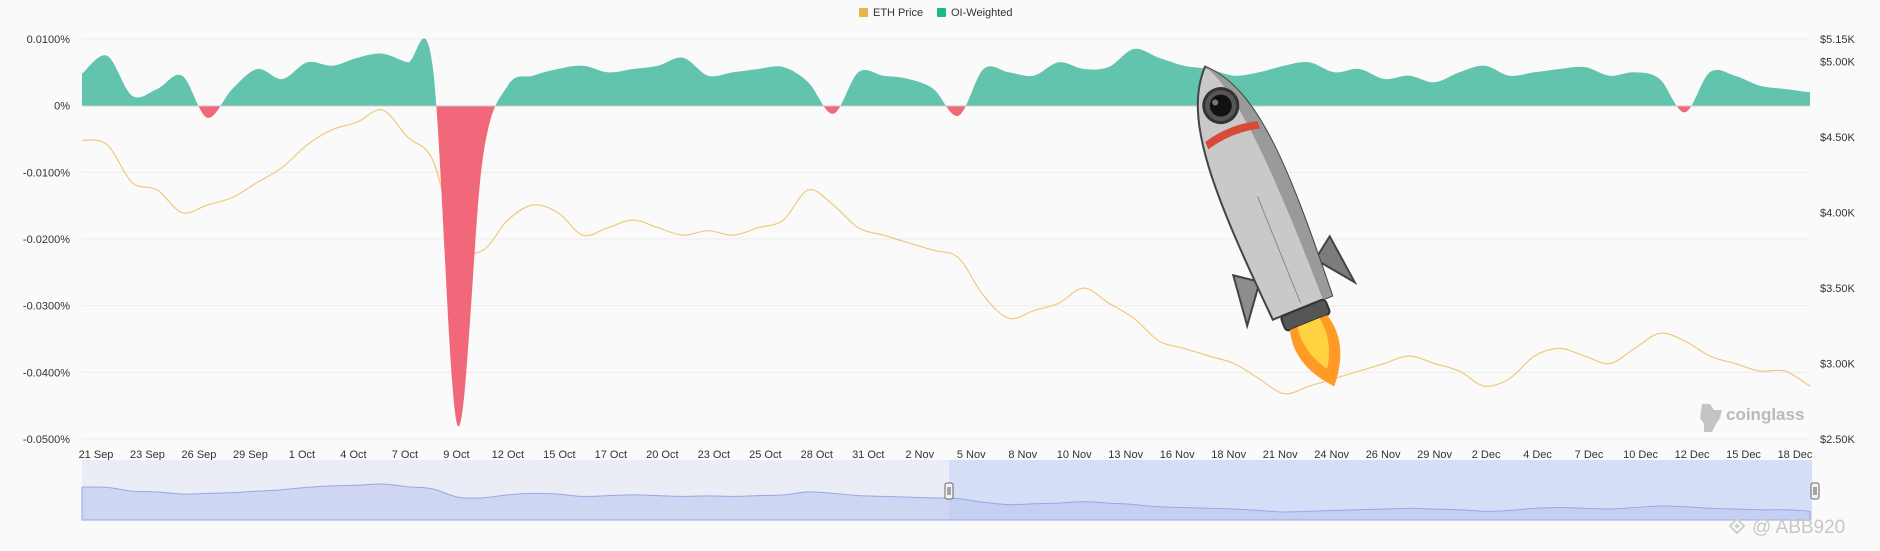  What do you see at coordinates (817, 455) in the screenshot?
I see `x-tick-label: 28 Oct` at bounding box center [817, 455].